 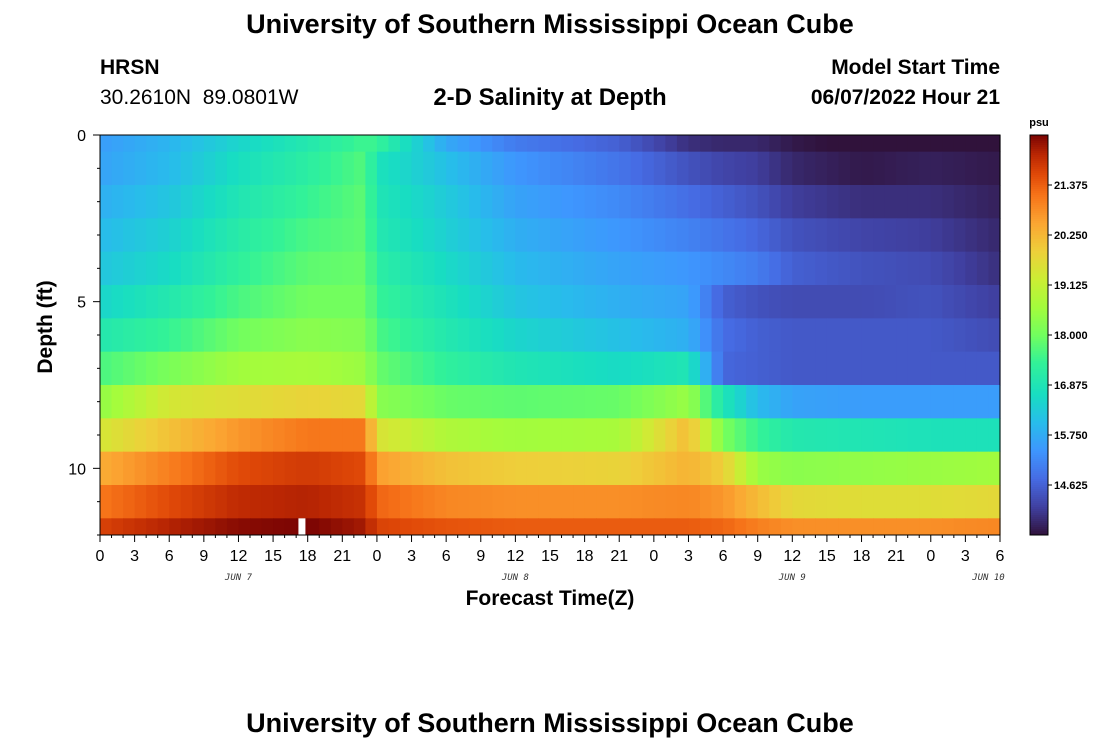 What do you see at coordinates (81, 303) in the screenshot?
I see `y-tick-label: 5` at bounding box center [81, 303].